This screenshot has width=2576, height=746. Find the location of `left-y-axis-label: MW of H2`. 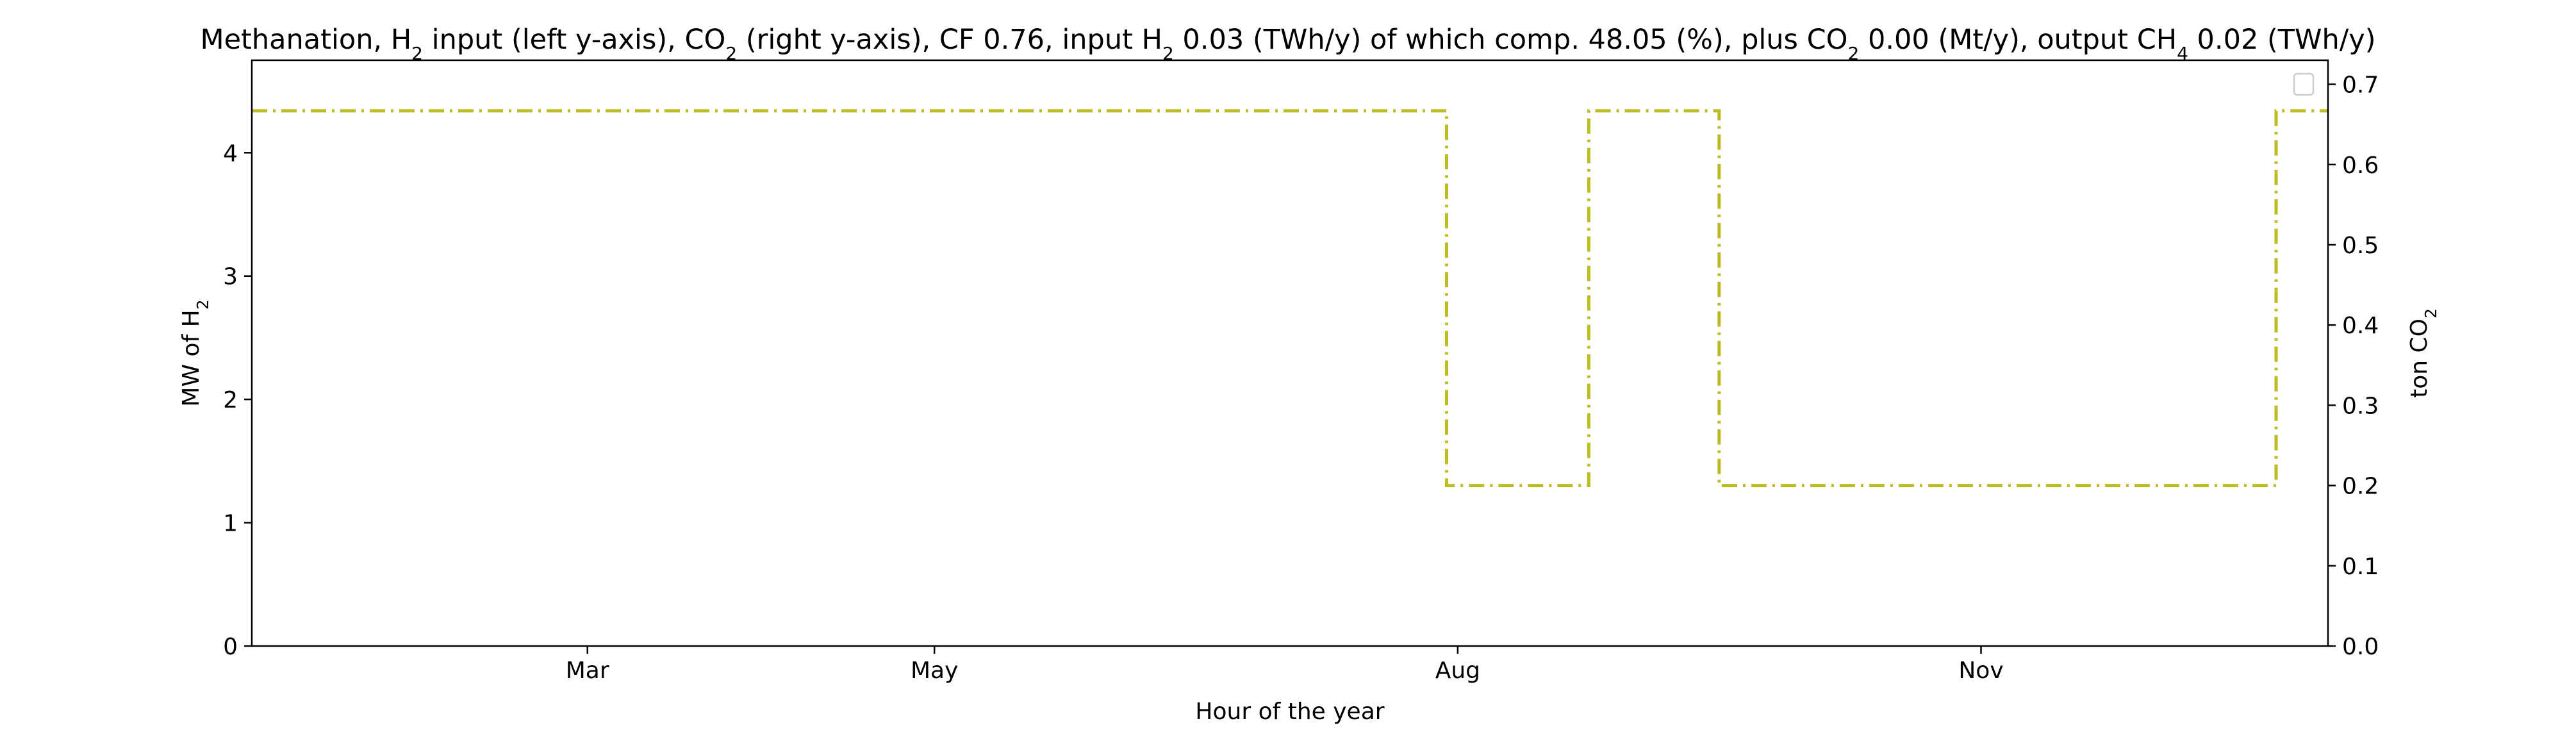

left-y-axis-label: MW of H2 is located at coordinates (195, 352).